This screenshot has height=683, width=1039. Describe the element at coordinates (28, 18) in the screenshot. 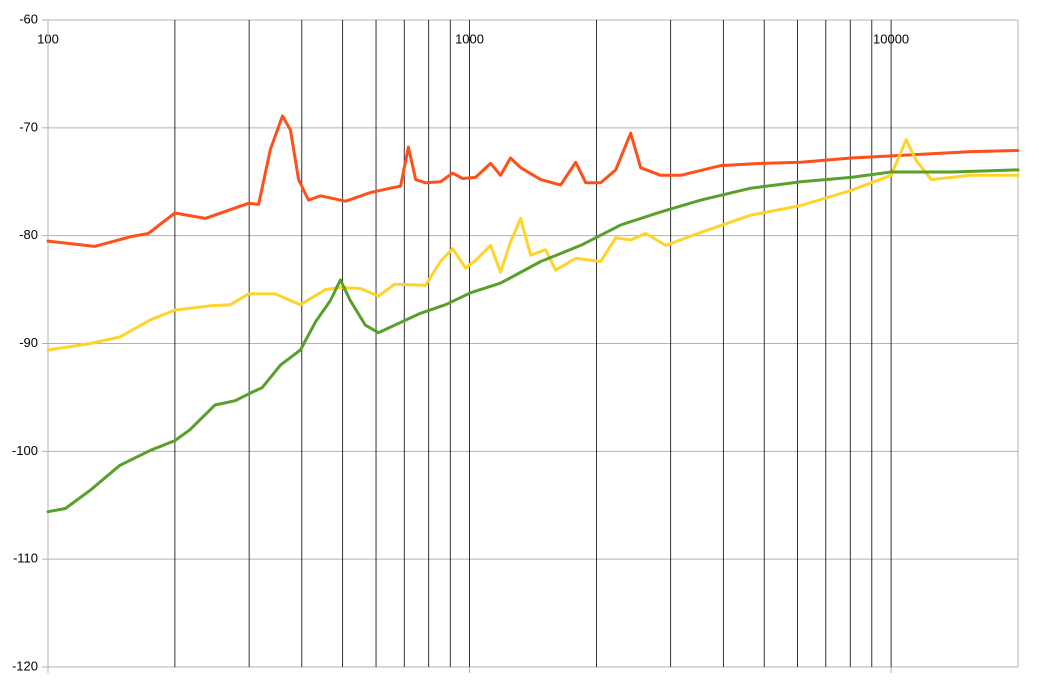

I see `y-tick-label: -60` at that location.